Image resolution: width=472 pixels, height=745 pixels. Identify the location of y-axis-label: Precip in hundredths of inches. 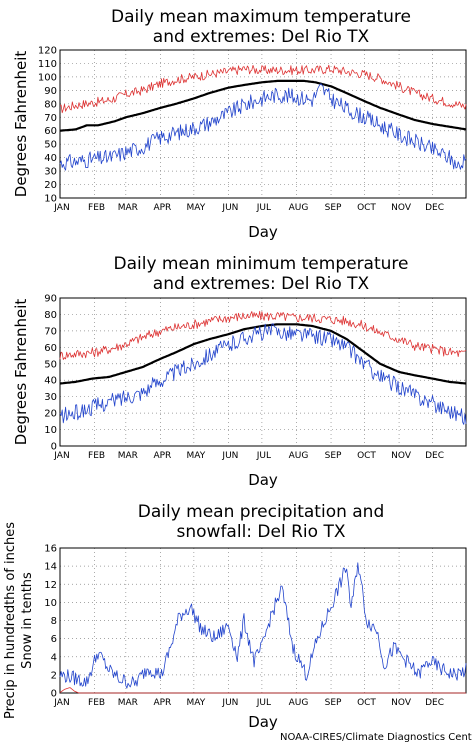
(10, 620).